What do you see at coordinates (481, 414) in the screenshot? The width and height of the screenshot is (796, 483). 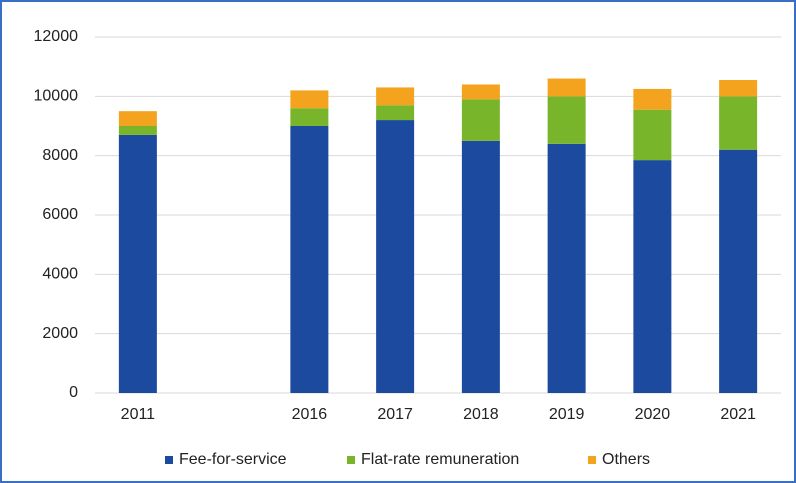 I see `x-tick-label: 2018` at bounding box center [481, 414].